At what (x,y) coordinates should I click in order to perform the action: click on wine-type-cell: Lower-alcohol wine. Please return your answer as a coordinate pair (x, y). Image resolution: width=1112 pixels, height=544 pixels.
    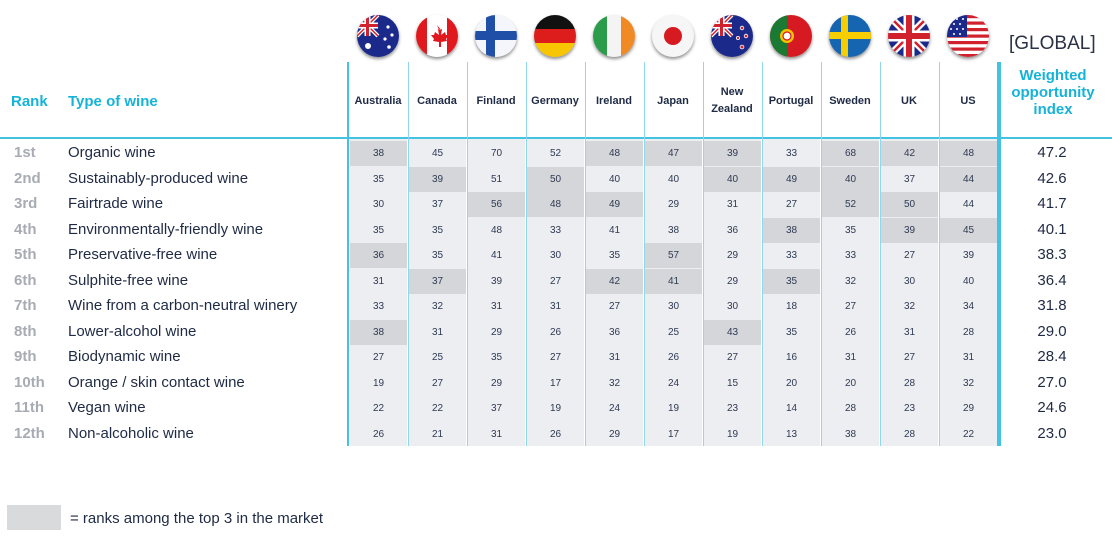
    Looking at the image, I should click on (132, 331).